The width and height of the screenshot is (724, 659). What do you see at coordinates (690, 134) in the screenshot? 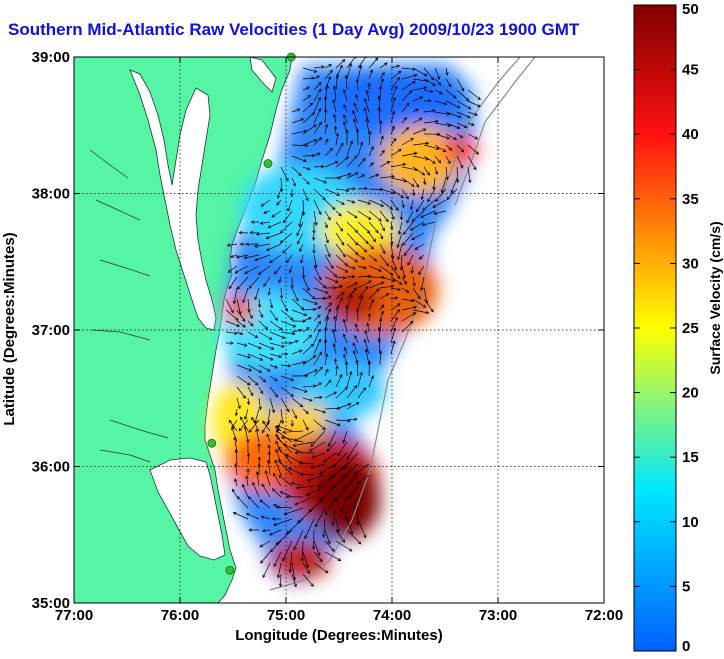
I see `colorbar-tick-label: 40` at bounding box center [690, 134].